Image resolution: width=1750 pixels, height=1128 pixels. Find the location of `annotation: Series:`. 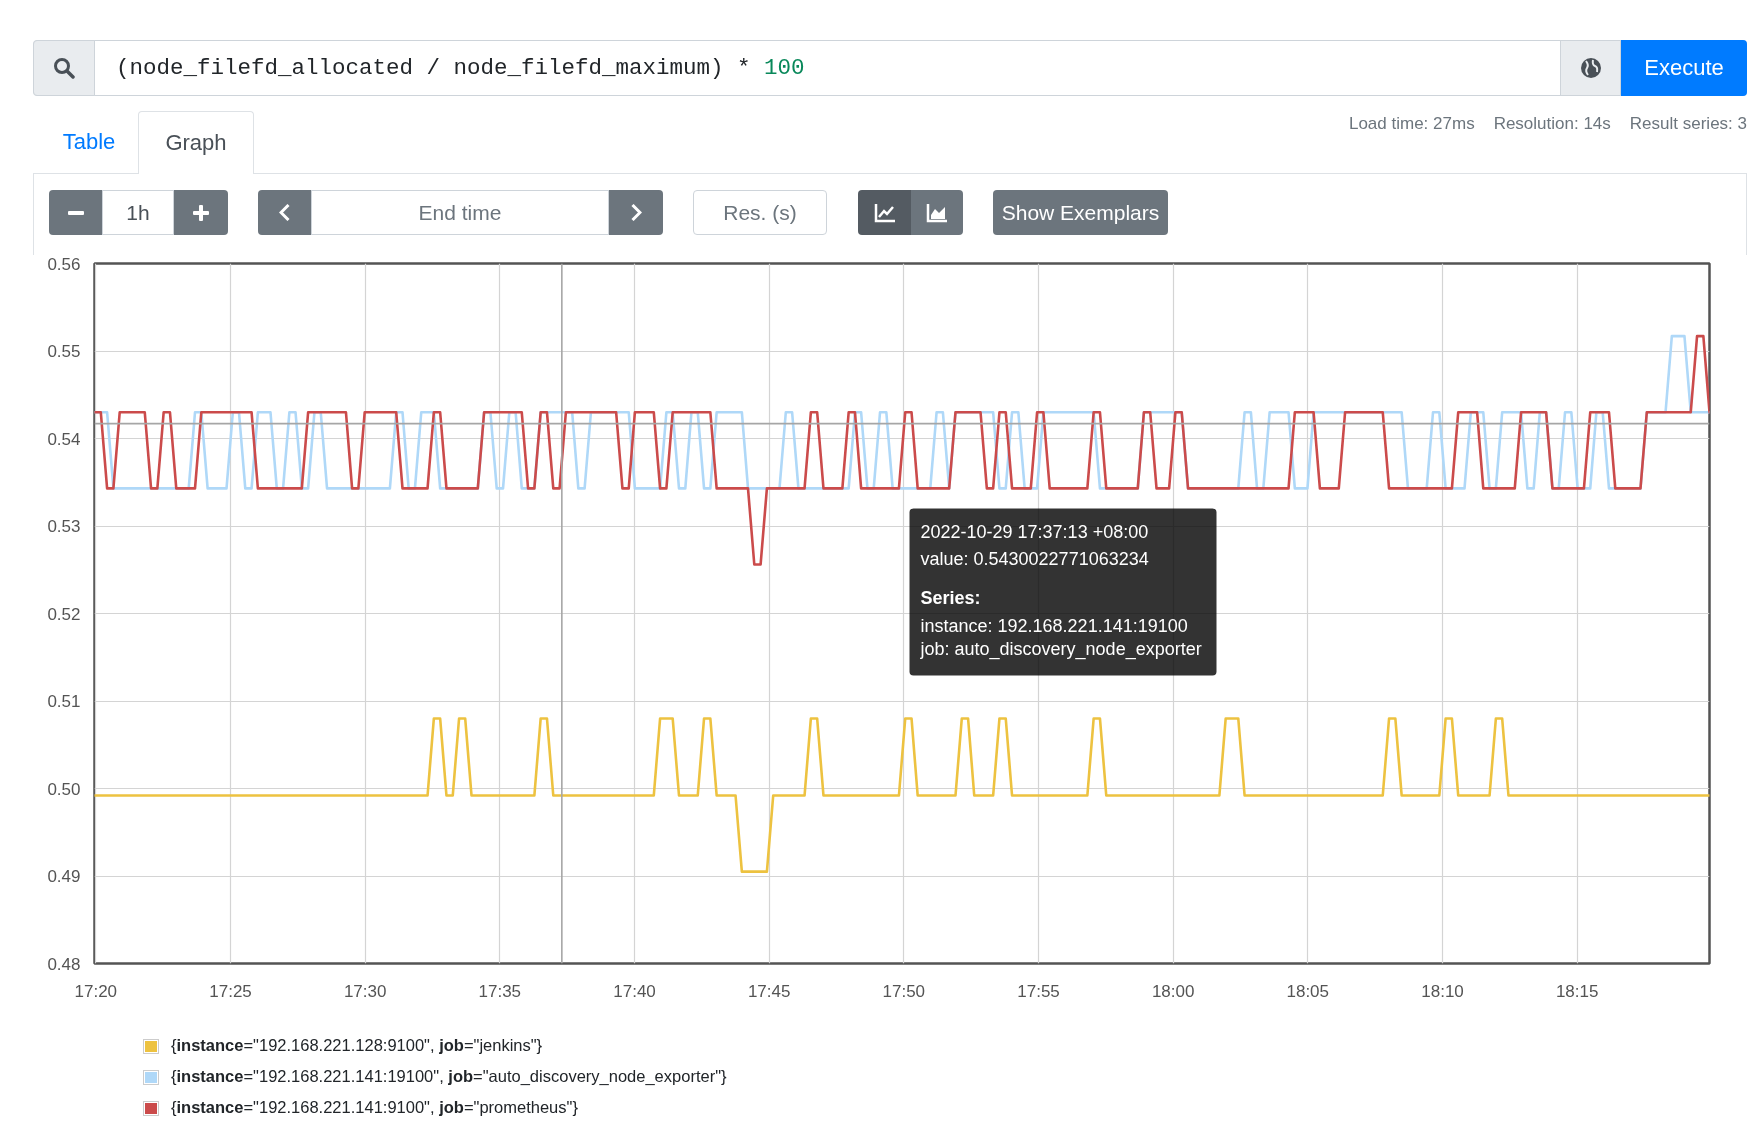

annotation: Series: is located at coordinates (950, 597).